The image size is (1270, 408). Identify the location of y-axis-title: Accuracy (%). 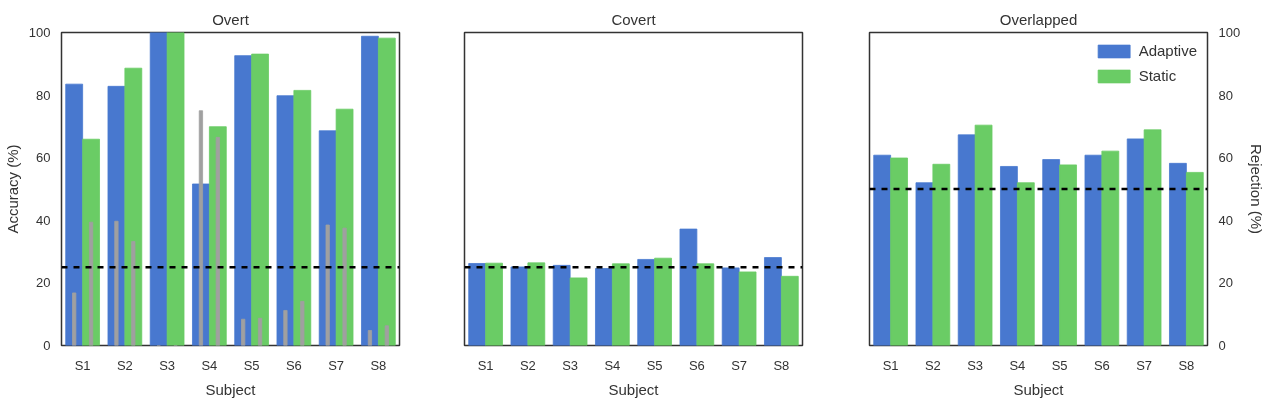
(12, 189).